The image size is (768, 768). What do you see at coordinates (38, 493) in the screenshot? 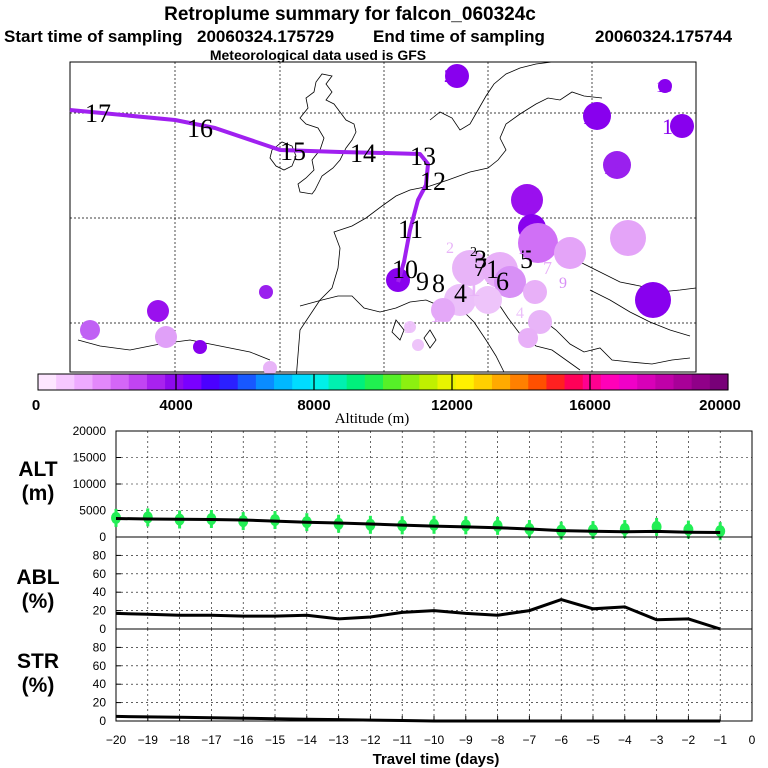
I see `alt-panel-unit: (m)` at bounding box center [38, 493].